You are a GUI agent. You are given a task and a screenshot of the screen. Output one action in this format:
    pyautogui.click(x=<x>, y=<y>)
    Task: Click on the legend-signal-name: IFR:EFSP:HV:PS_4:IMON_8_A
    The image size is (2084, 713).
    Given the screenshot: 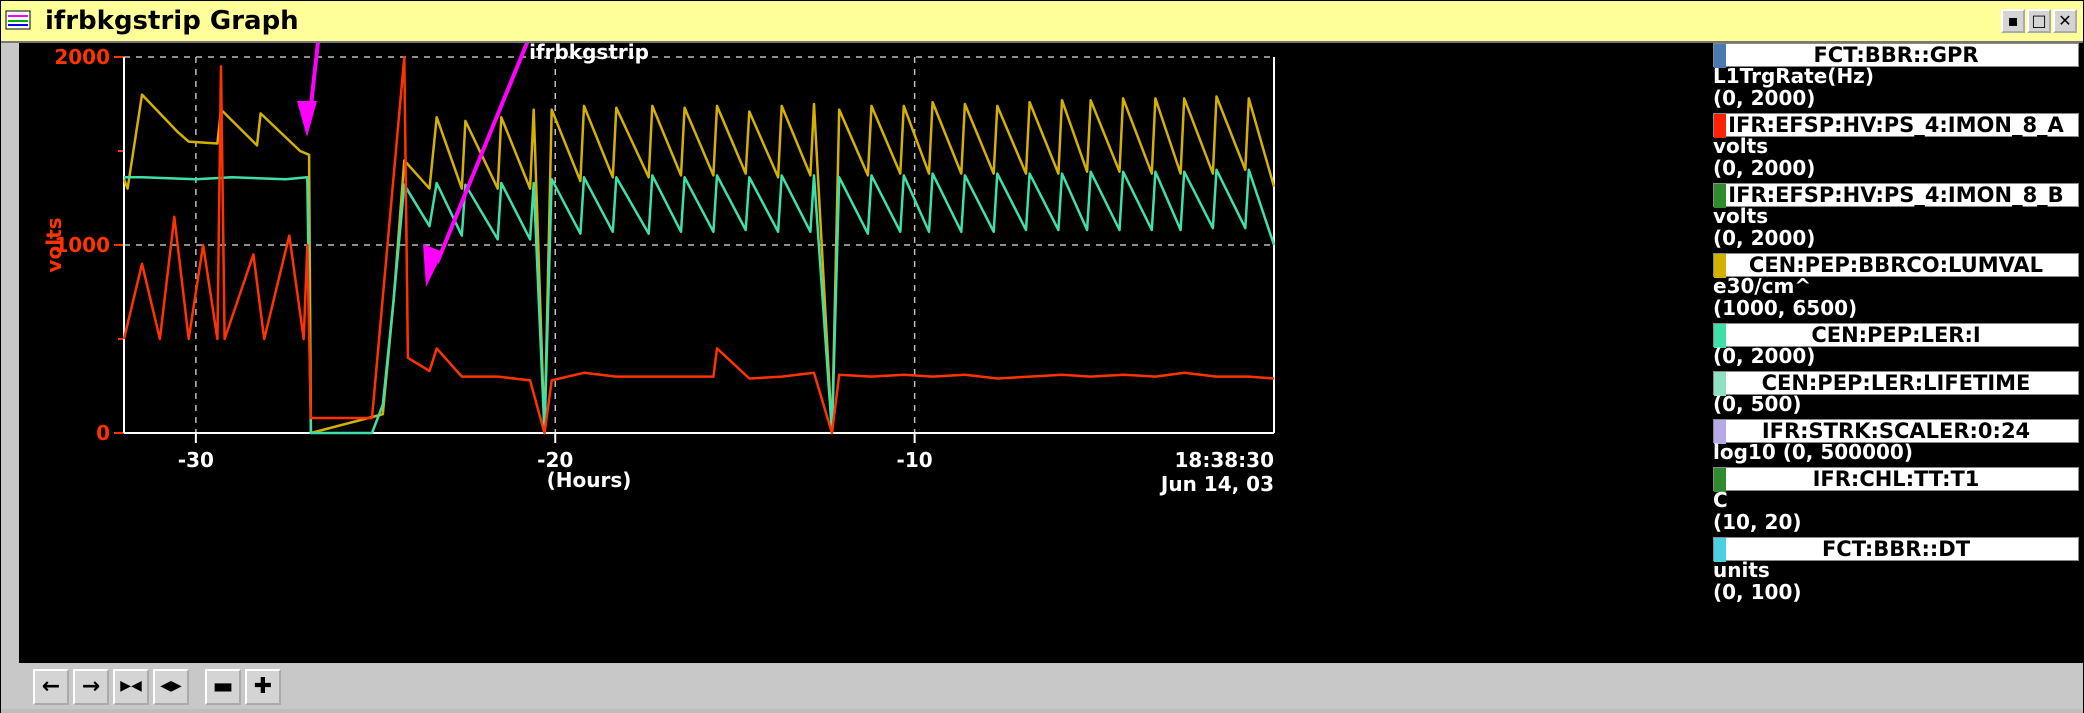 What is the action you would take?
    pyautogui.click(x=1896, y=125)
    